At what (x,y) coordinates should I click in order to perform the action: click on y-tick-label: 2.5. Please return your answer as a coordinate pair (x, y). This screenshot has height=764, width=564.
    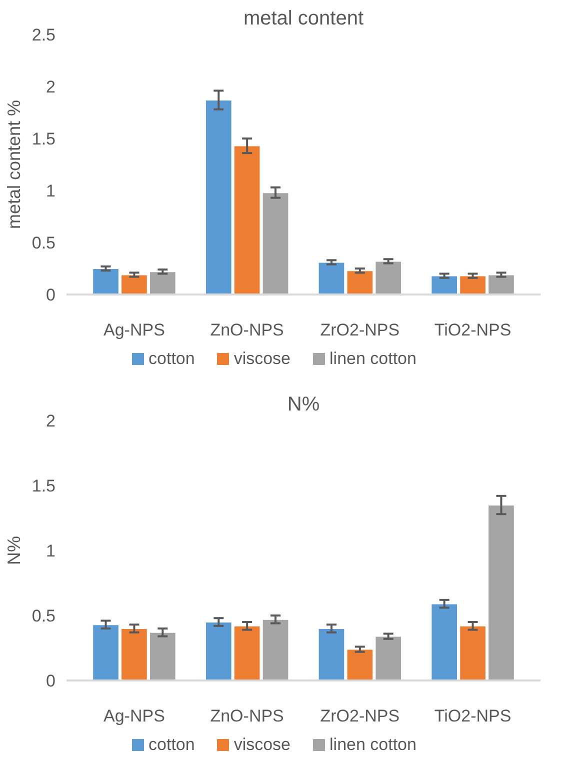
    Looking at the image, I should click on (44, 35).